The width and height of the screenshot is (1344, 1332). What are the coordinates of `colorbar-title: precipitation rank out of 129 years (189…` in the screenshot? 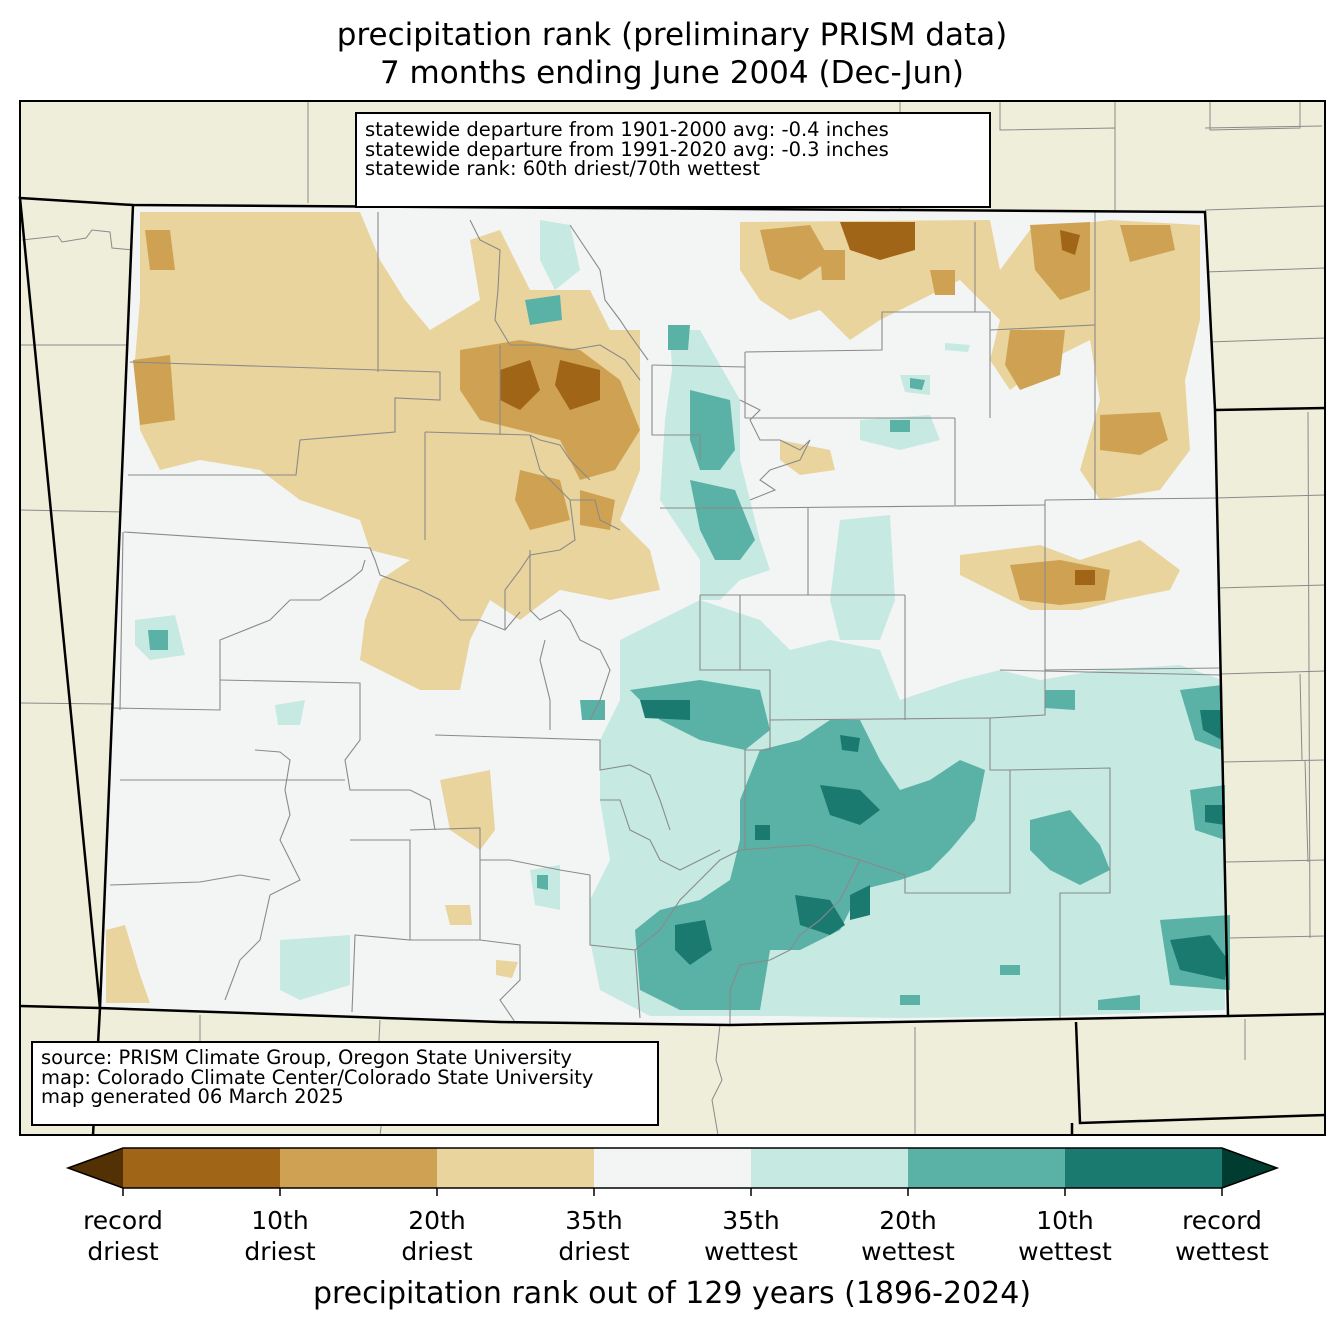 It's located at (672, 1293).